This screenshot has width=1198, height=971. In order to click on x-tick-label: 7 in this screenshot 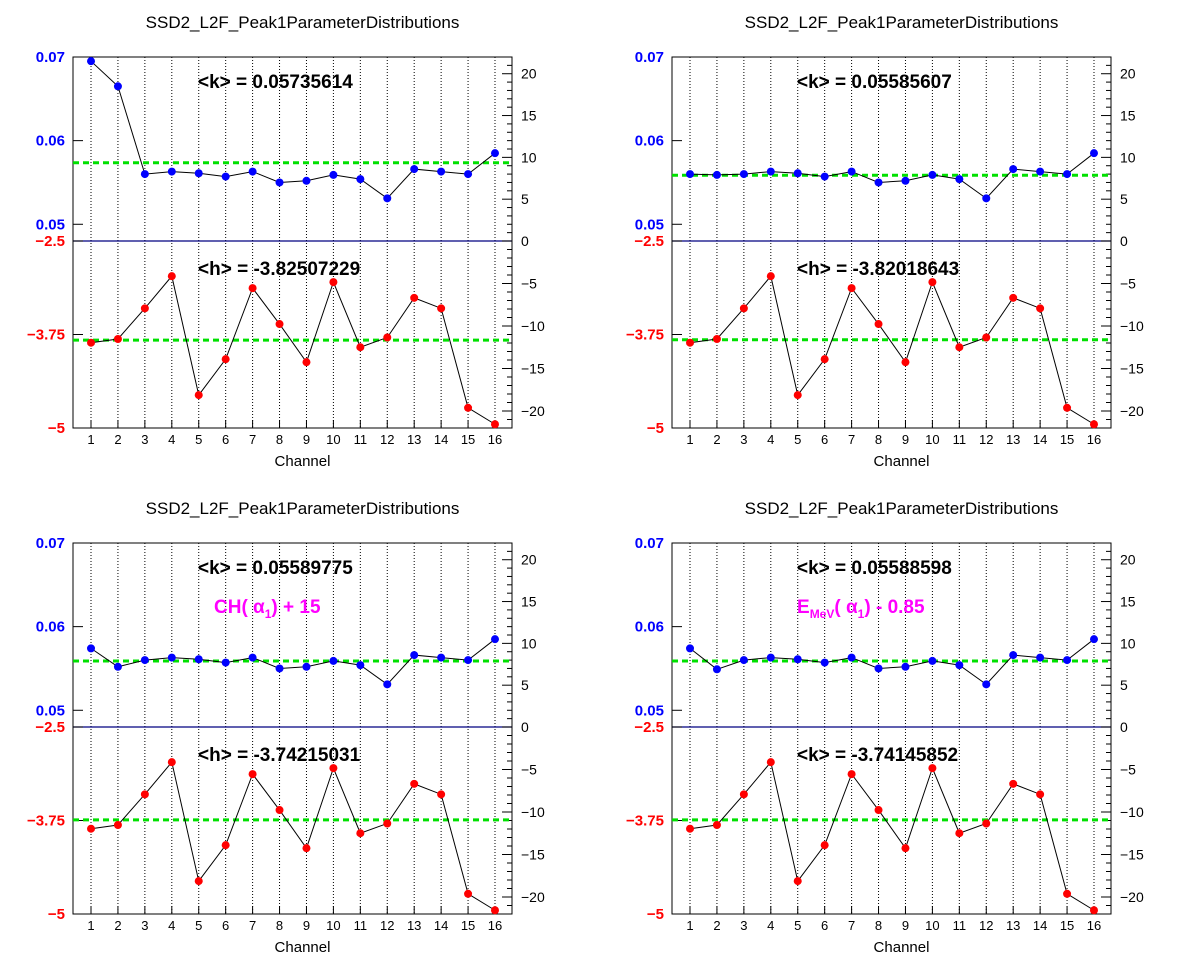, I will do `click(252, 925)`.